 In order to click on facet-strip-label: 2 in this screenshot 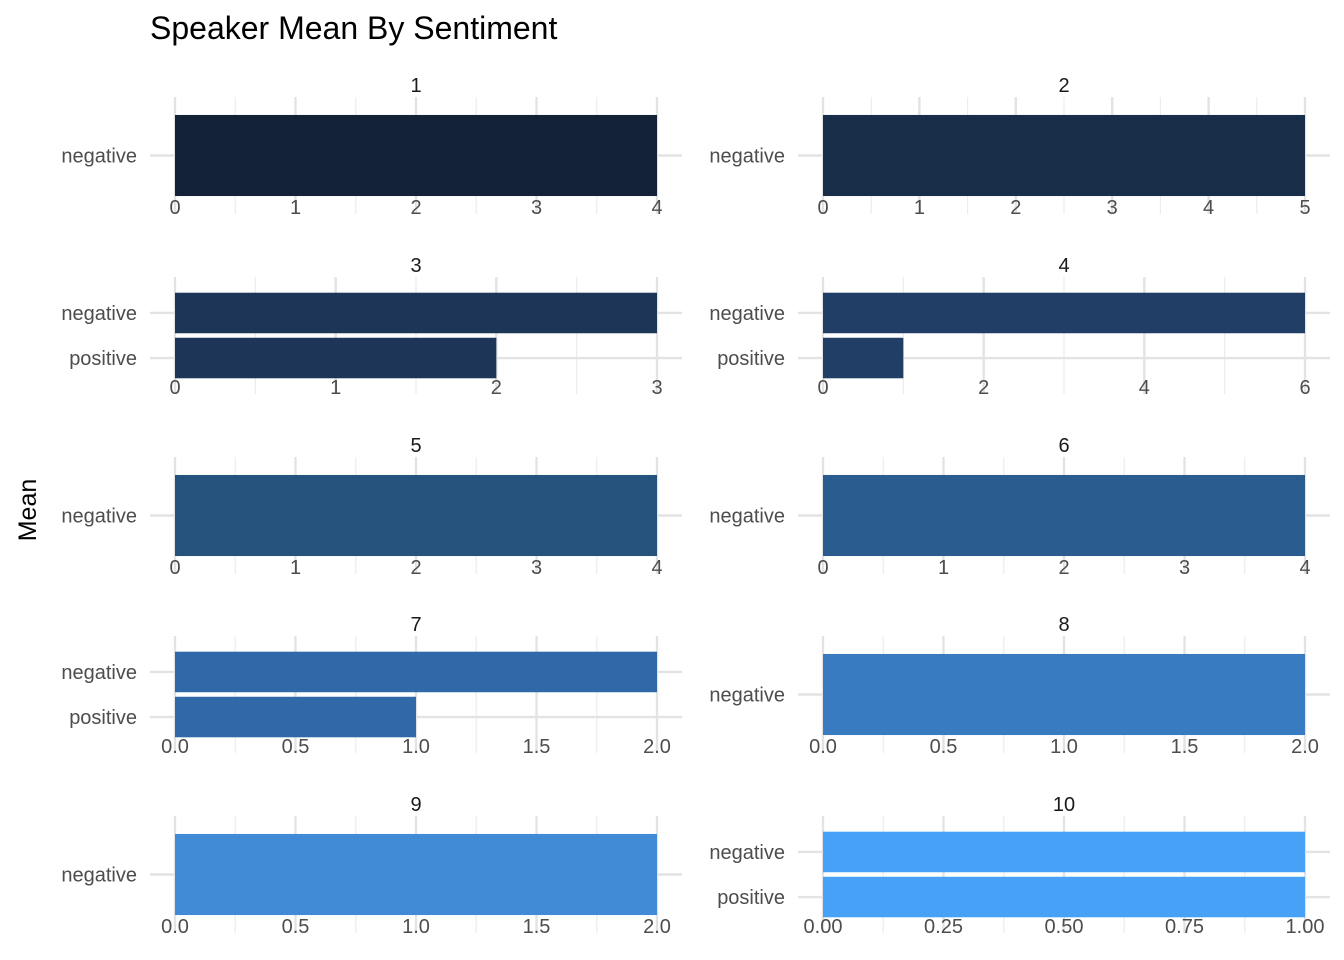, I will do `click(1063, 86)`.